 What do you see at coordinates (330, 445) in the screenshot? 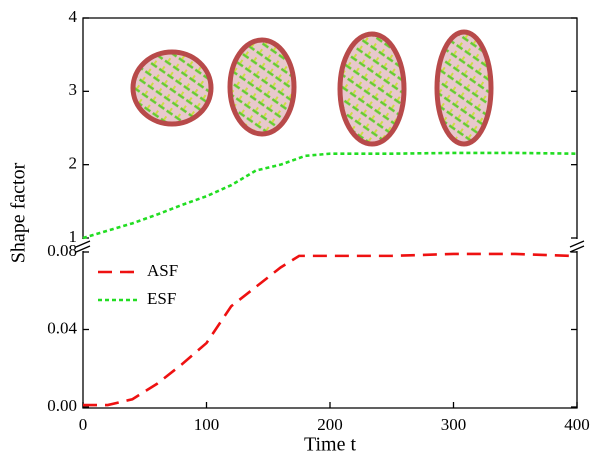
I see `x-axis-label: Time t` at bounding box center [330, 445].